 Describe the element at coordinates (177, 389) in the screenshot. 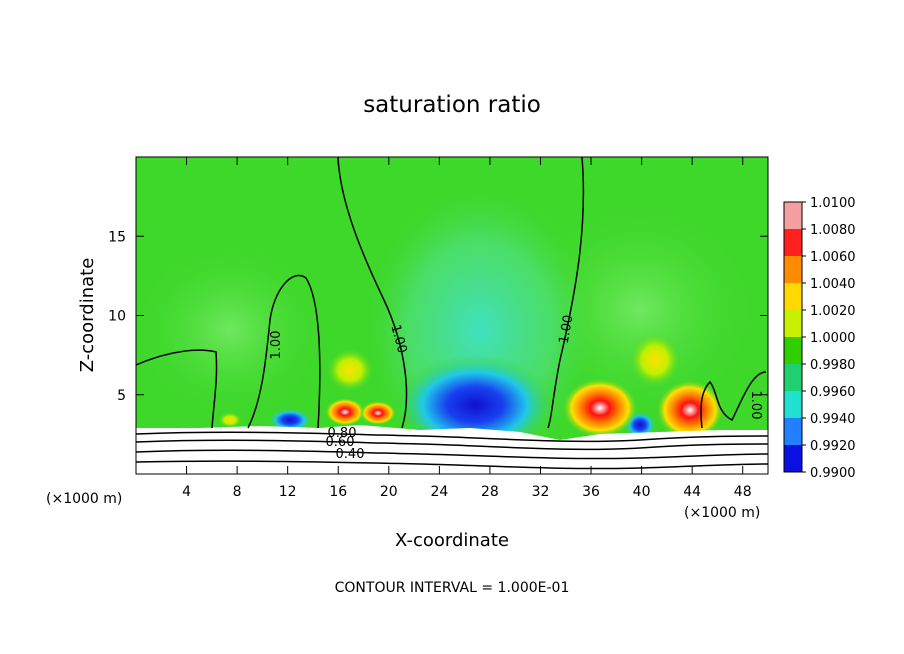

I see `contour-1.00-left` at that location.